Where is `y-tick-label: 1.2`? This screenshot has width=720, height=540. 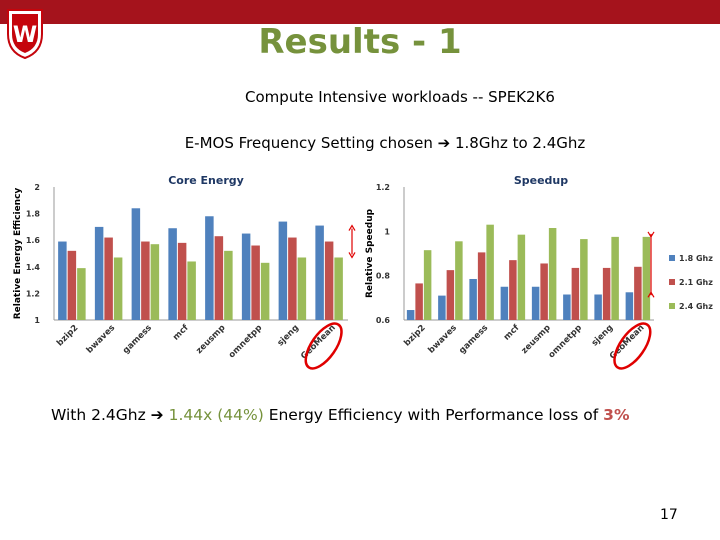
y-tick-label: 1.2 is located at coordinates (33, 293).